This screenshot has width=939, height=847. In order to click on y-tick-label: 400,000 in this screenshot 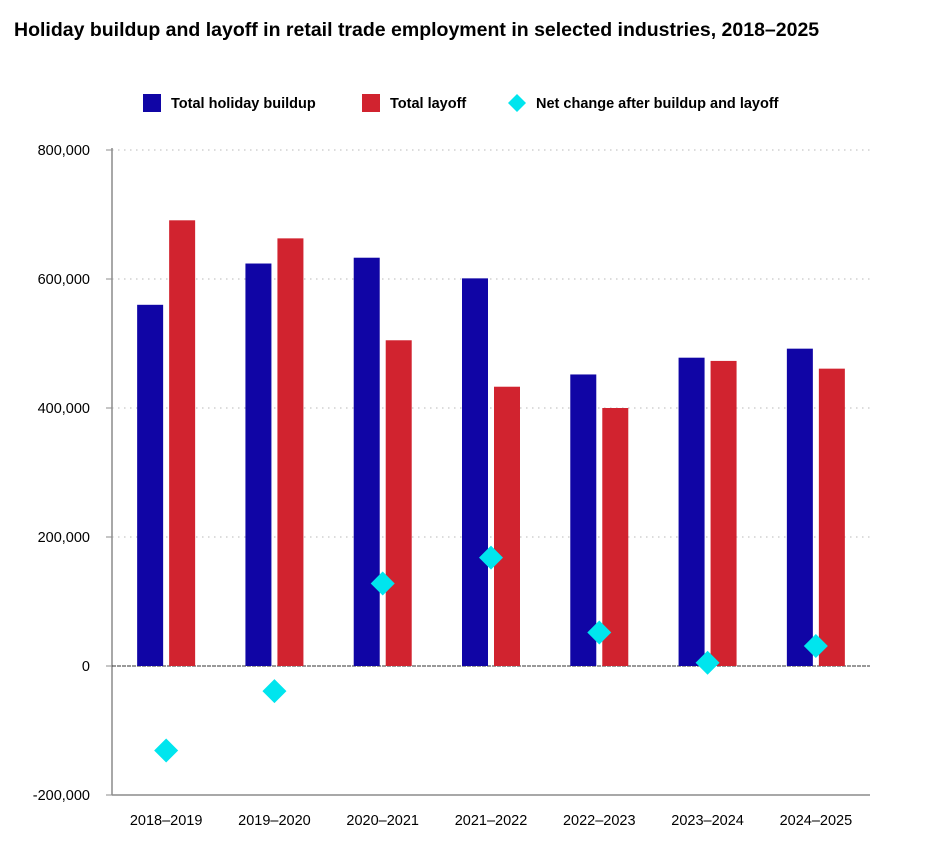, I will do `click(64, 409)`.